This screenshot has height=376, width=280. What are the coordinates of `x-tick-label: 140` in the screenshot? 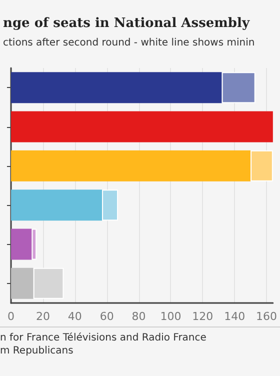 It's located at (235, 316).